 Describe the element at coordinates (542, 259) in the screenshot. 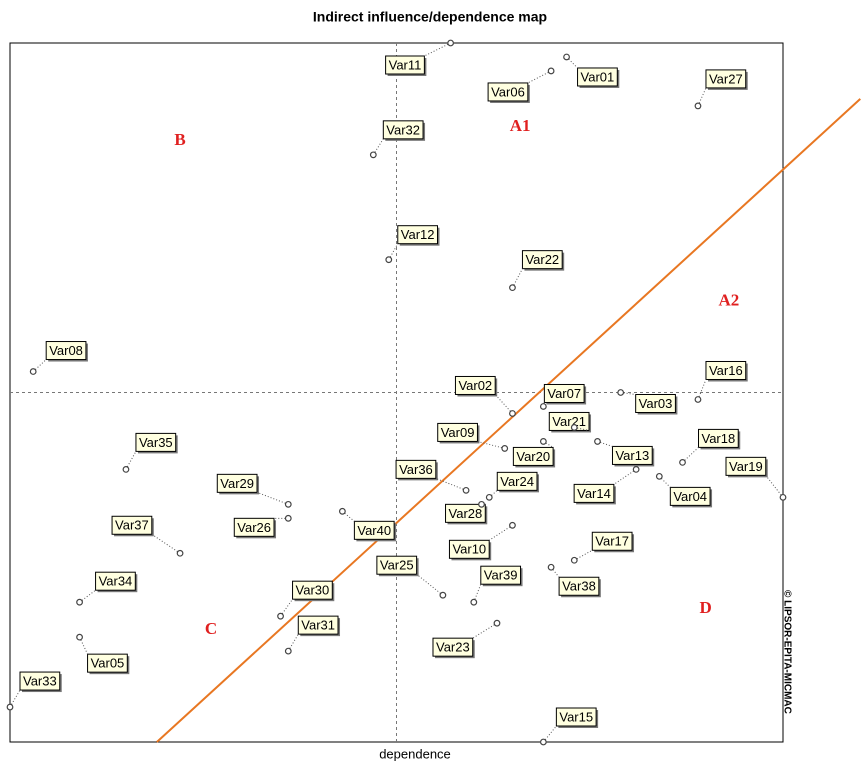

I see `point-label: Var22` at that location.